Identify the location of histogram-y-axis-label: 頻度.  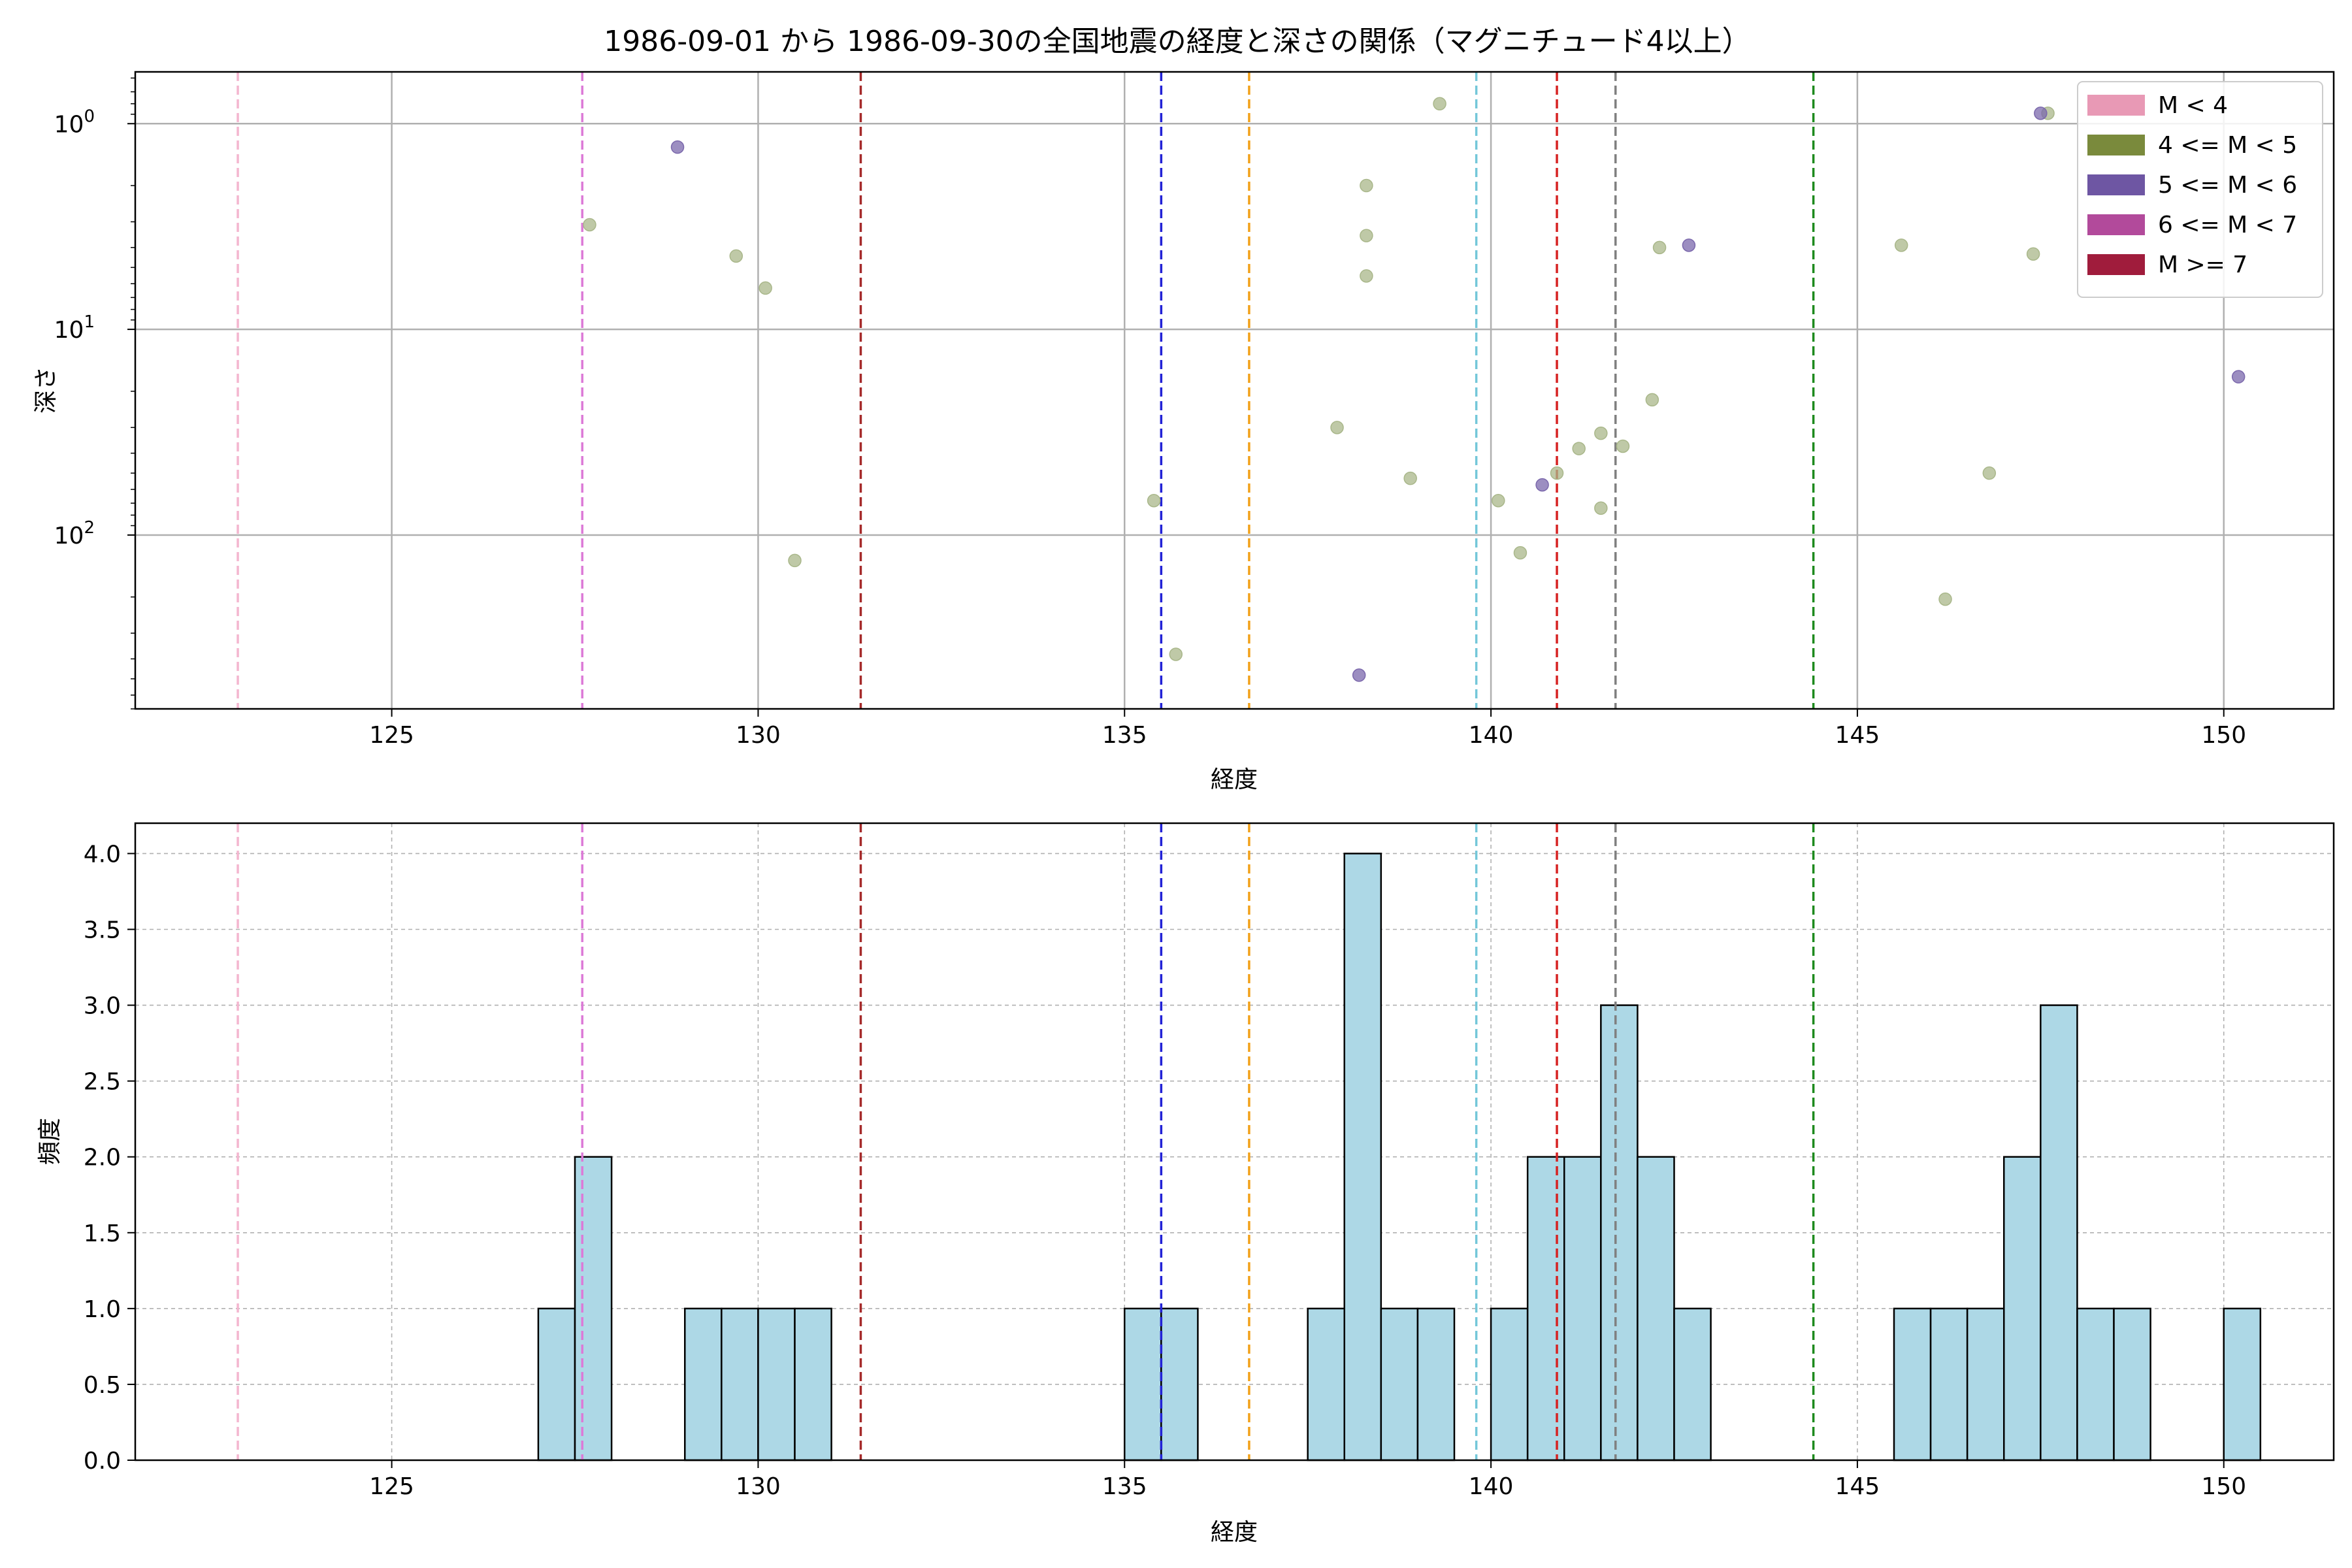
(50, 1141).